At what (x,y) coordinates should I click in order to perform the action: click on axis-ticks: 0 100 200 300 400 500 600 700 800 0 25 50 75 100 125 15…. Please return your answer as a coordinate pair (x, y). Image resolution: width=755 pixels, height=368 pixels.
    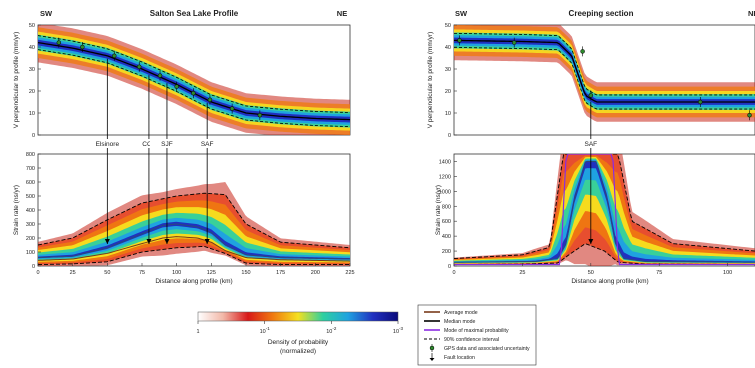
    Looking at the image, I should click on (190, 214).